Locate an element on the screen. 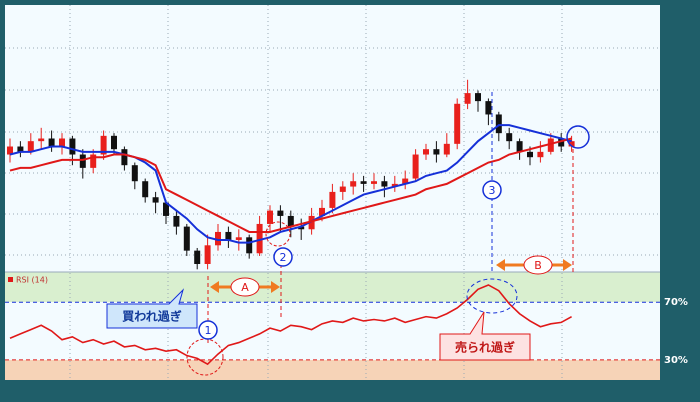 This screenshot has width=700, height=402. oversold-text: 売られ過ぎ is located at coordinates (485, 347).